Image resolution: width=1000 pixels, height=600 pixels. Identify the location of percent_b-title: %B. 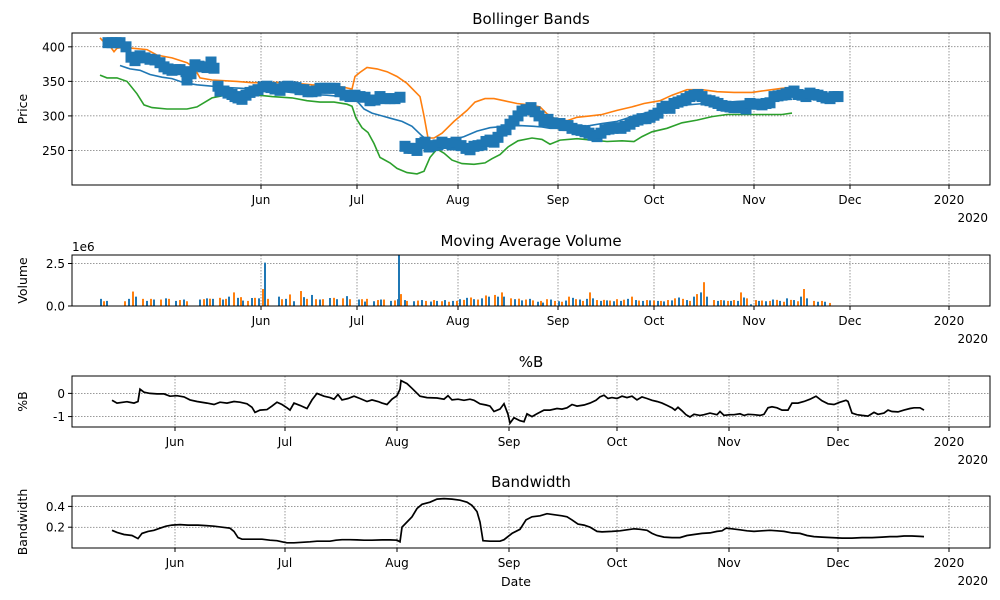
(531, 362).